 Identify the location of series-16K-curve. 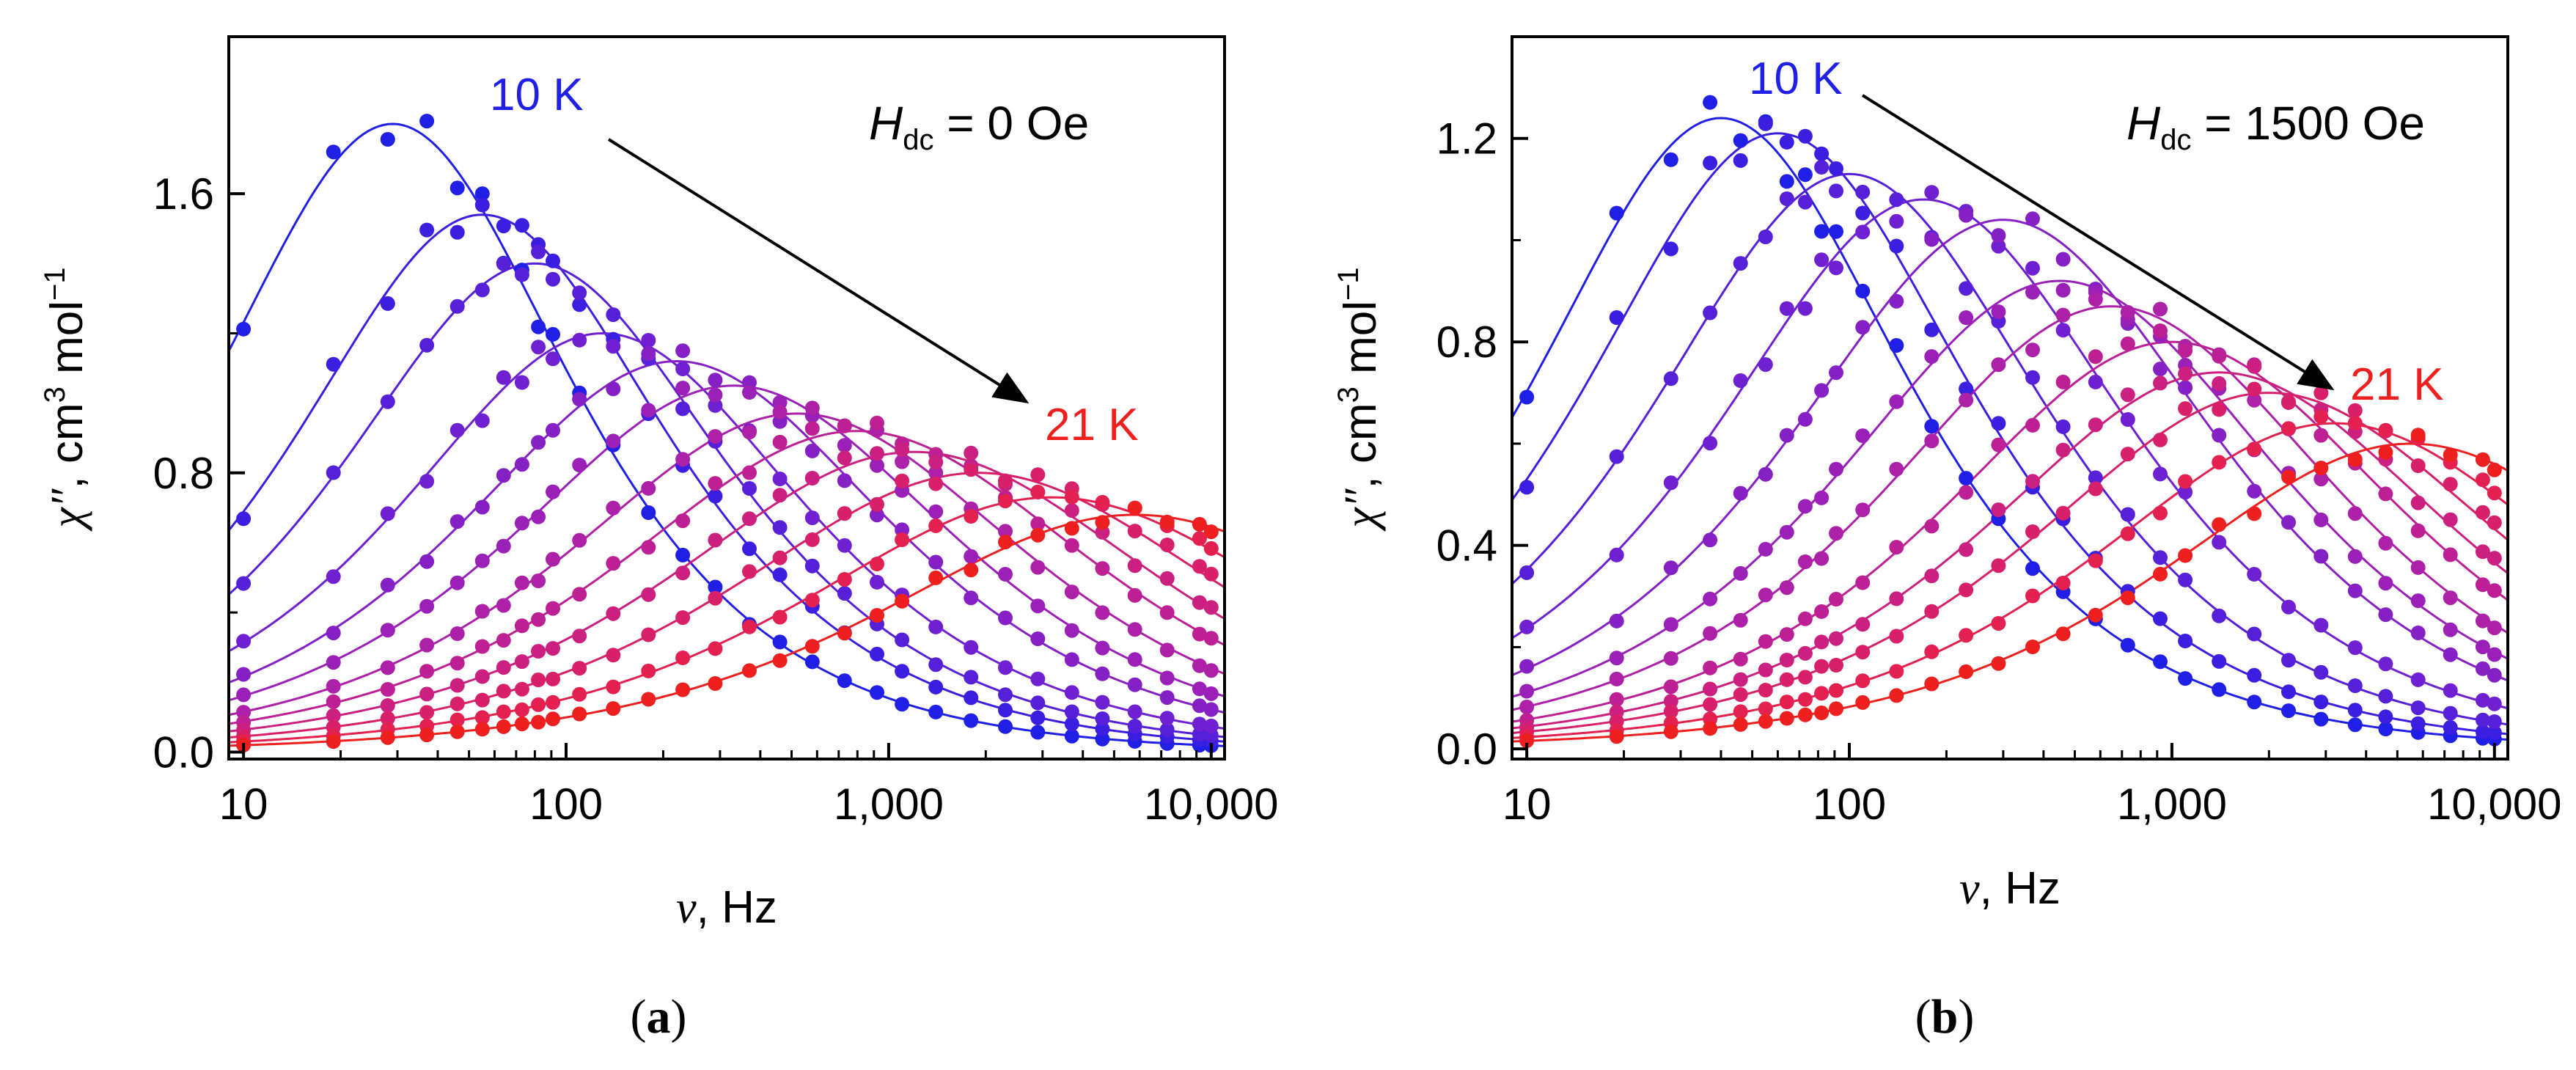
(2010, 508).